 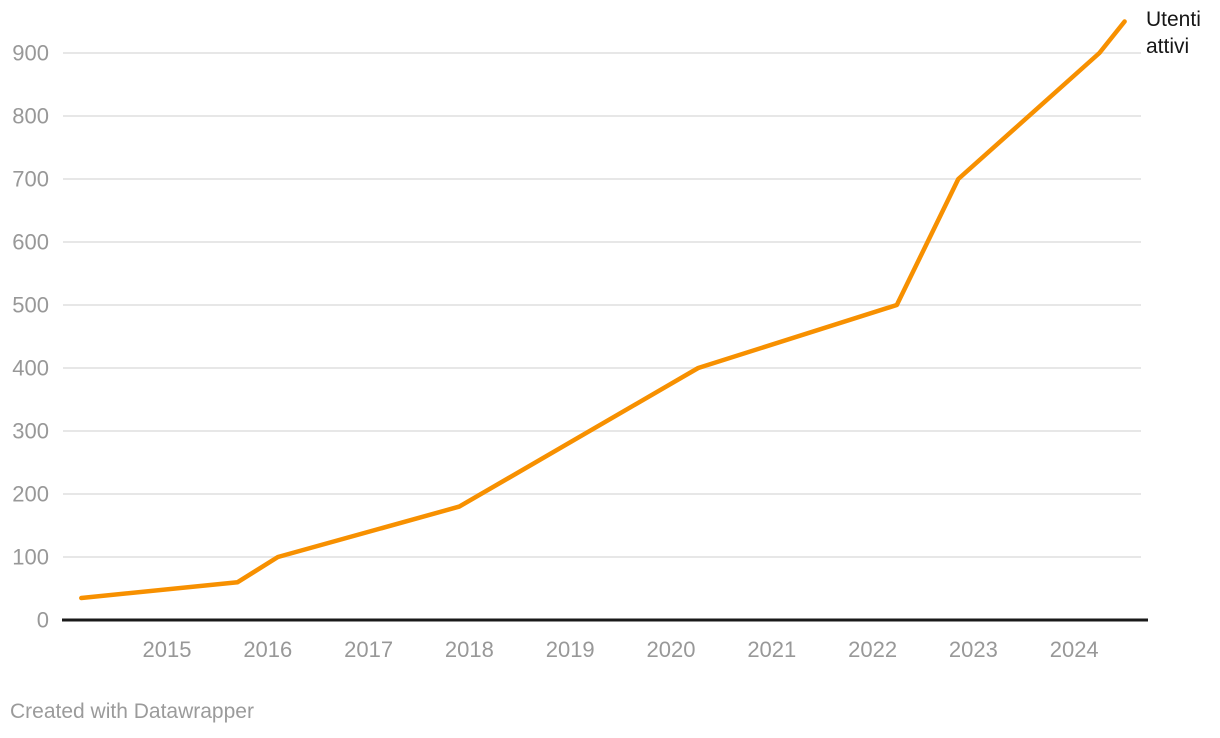 What do you see at coordinates (30, 494) in the screenshot?
I see `y-axis-tick-label: 200` at bounding box center [30, 494].